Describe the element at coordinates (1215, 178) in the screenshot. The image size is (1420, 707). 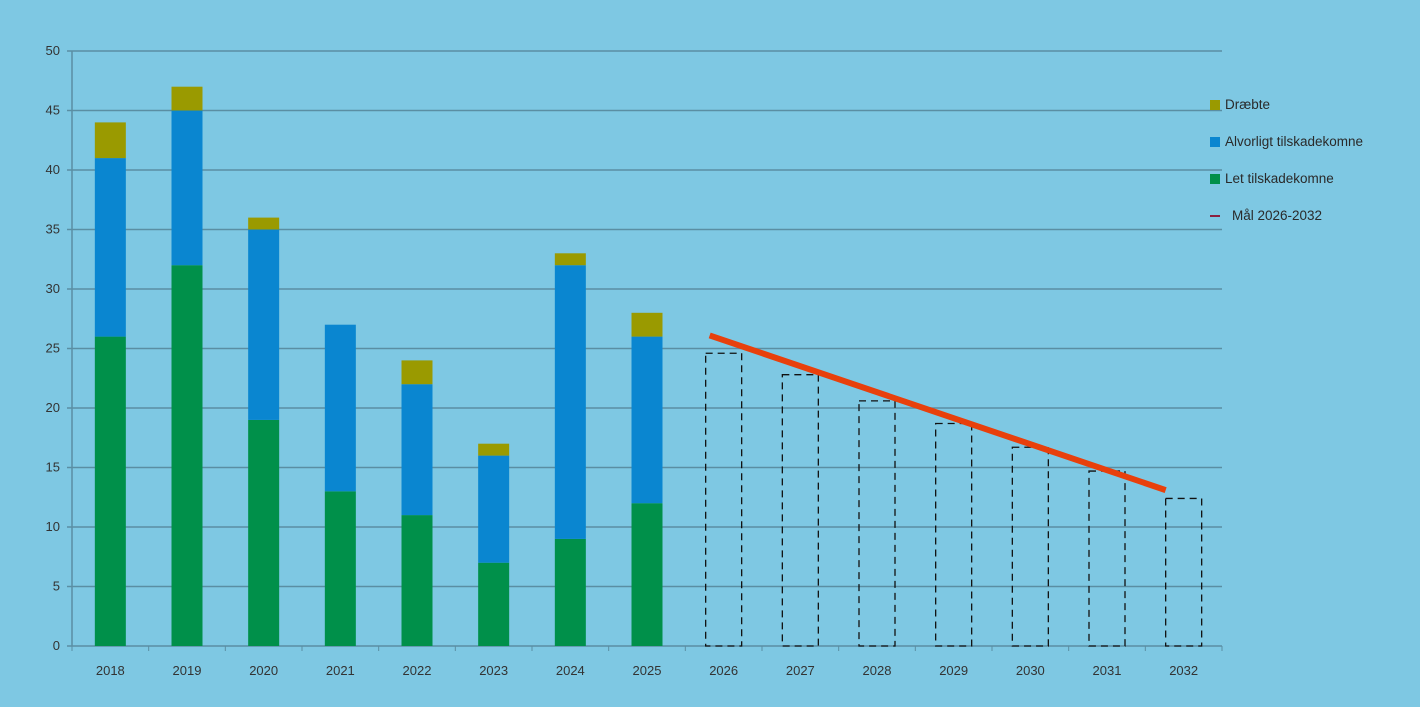
I see `legend-swatch-let` at that location.